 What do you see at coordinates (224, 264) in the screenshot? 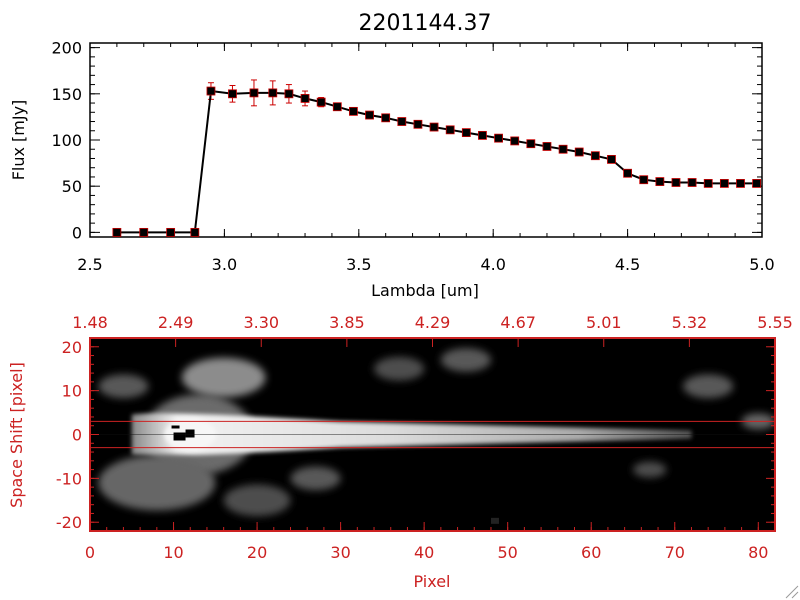
I see `spectrum-xtick-label: 3.0` at bounding box center [224, 264].